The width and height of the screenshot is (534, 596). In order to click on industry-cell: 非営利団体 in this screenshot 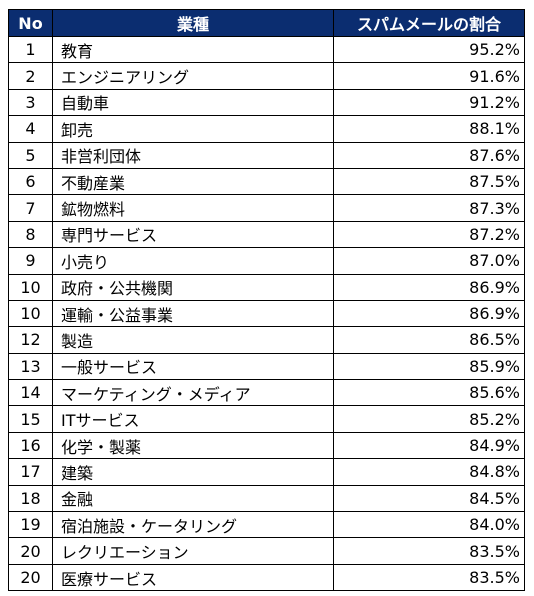, I will do `click(193, 155)`.